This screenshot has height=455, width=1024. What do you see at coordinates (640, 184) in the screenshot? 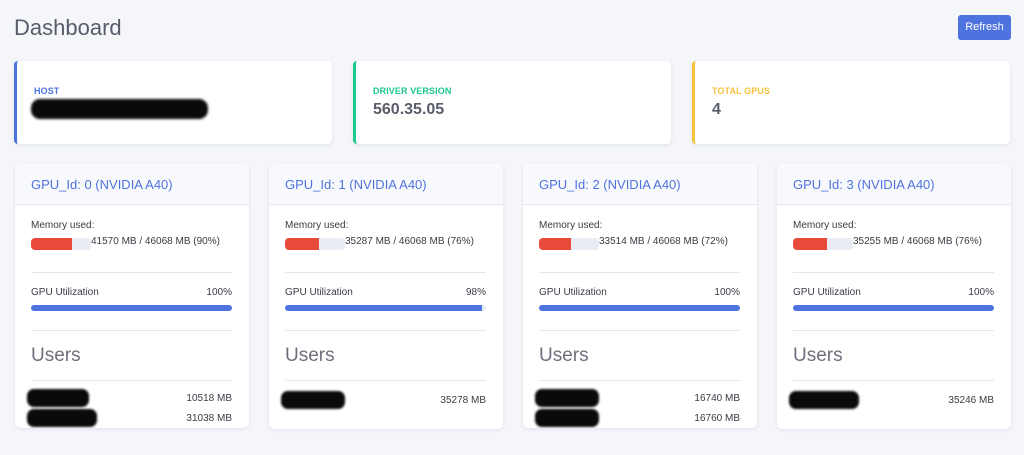
I see `gpu-card-title: GPU_Id: 2 (NVIDIA A40)` at bounding box center [640, 184].